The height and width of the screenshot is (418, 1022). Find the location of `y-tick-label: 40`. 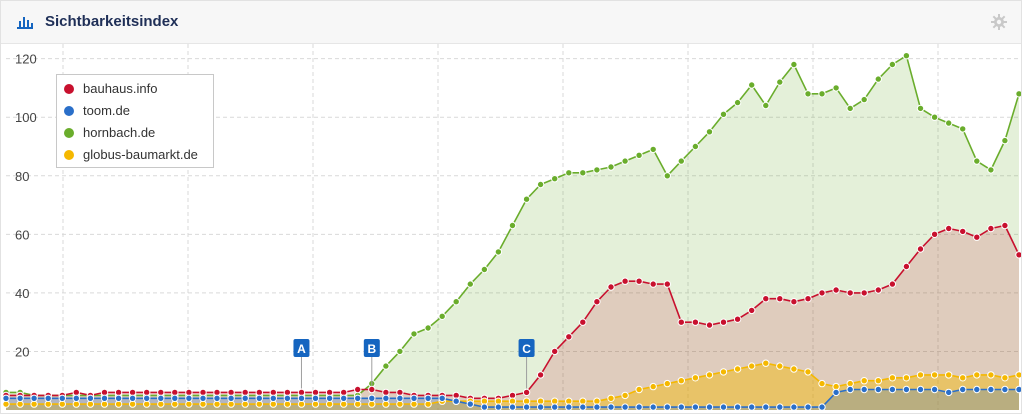

y-tick-label: 40 is located at coordinates (22, 293).